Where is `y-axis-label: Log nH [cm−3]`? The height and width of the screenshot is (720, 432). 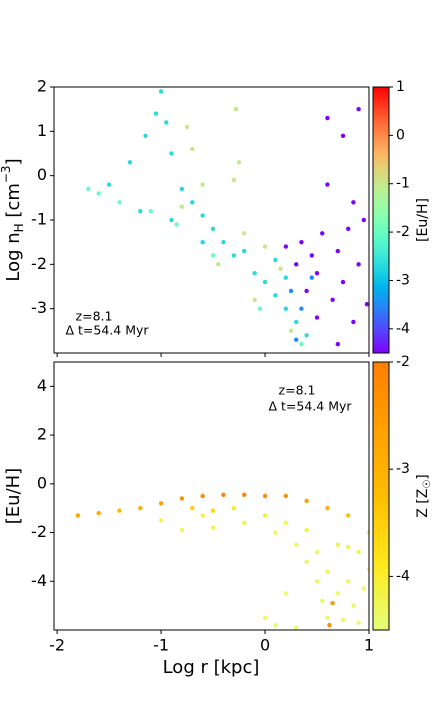 y-axis-label: Log nH [cm−3] is located at coordinates (13, 219).